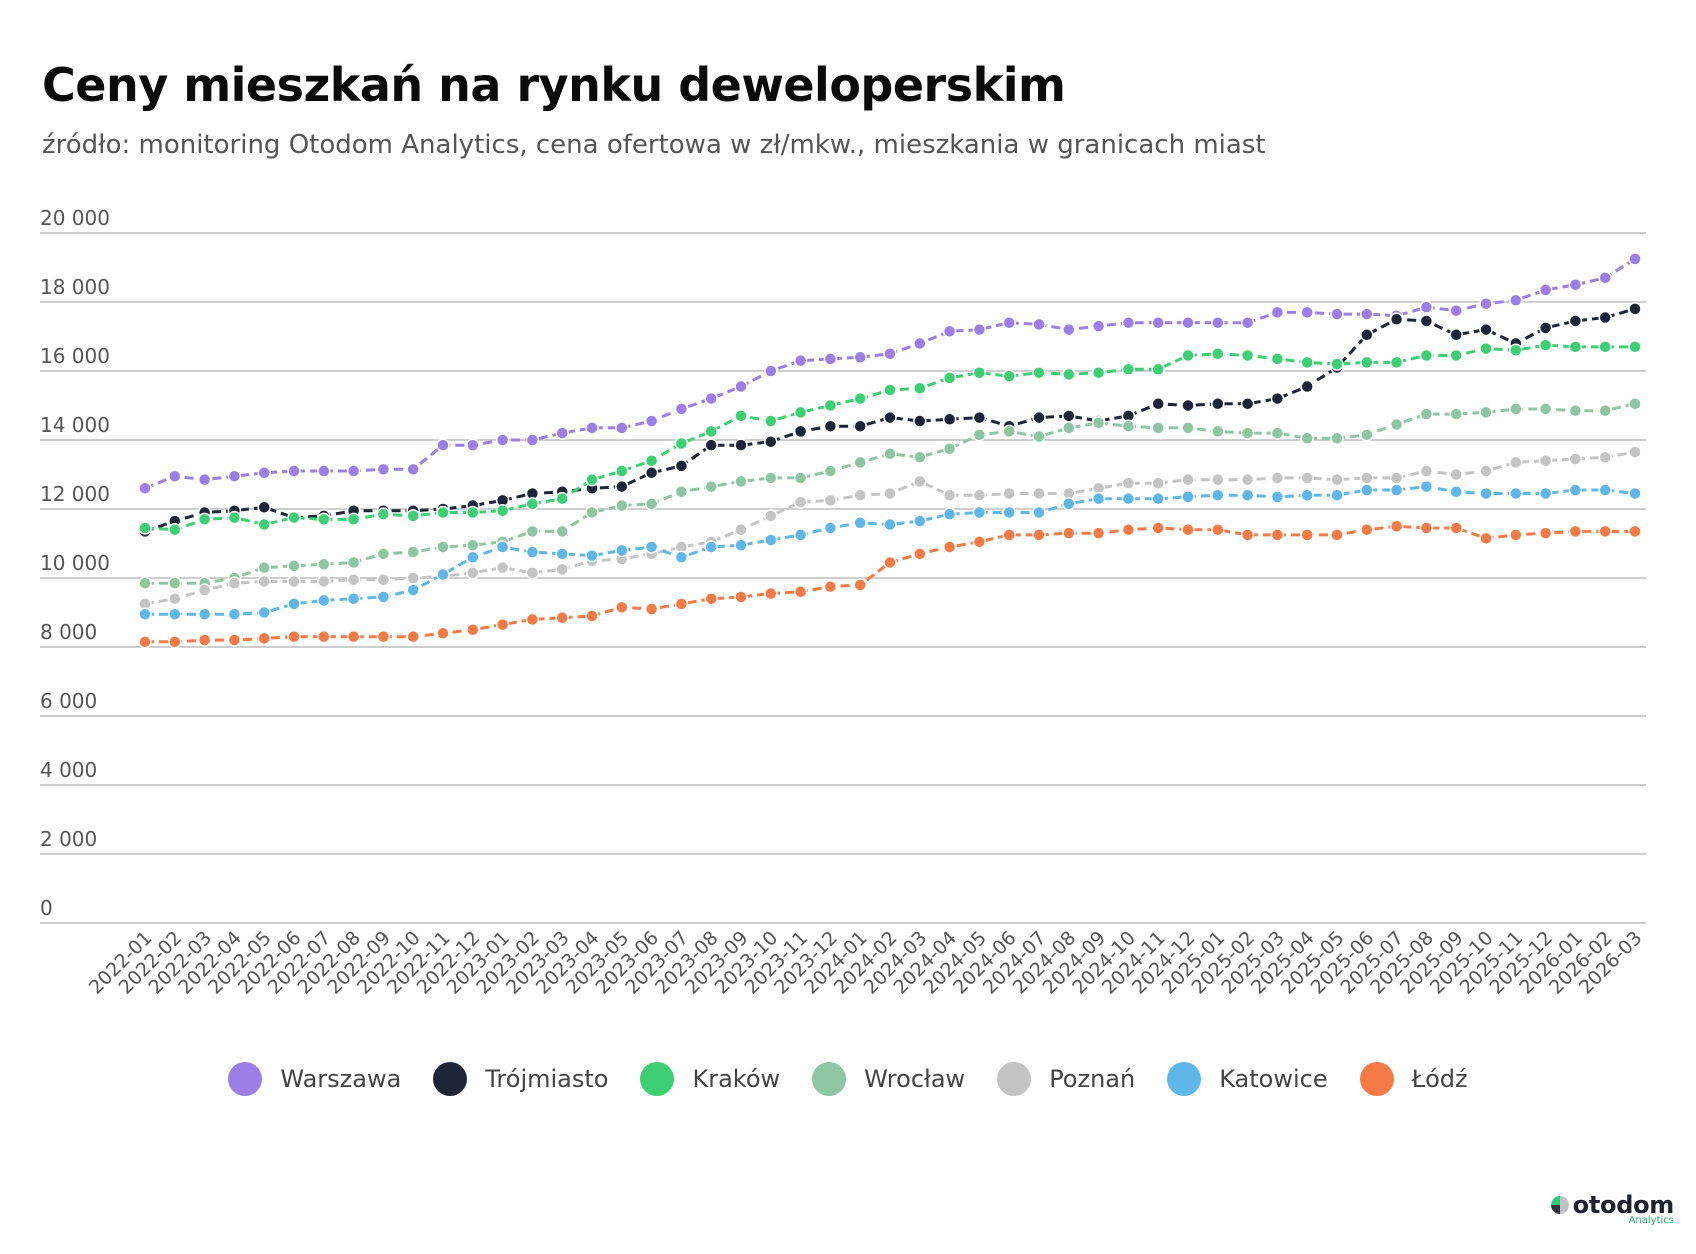 This screenshot has width=1696, height=1254. I want to click on y-tick-label: 0, so click(46, 908).